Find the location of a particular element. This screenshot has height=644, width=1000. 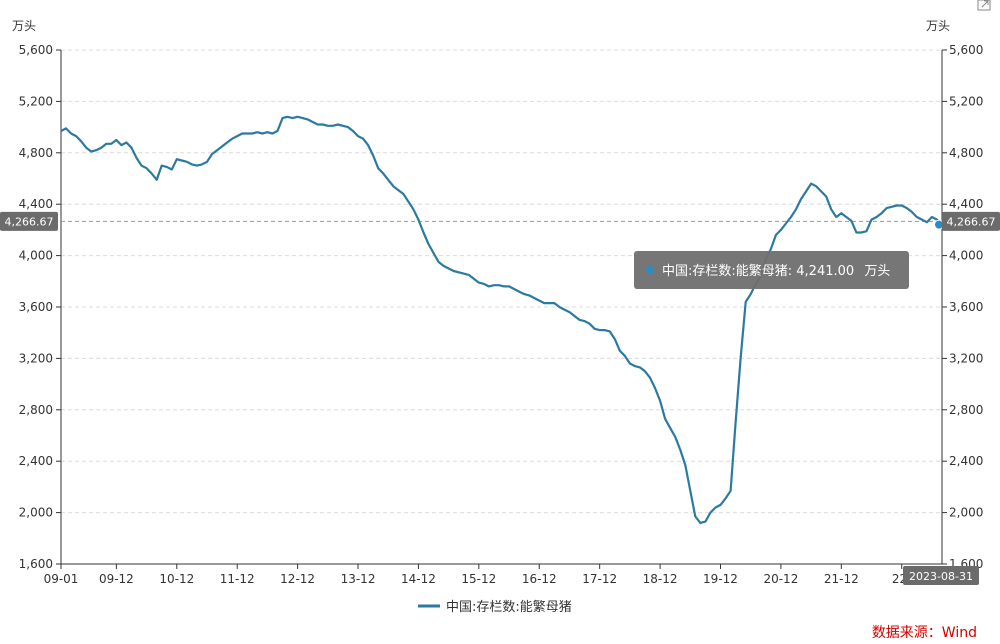

y-tick-label-left: 4,800 is located at coordinates (36, 153).